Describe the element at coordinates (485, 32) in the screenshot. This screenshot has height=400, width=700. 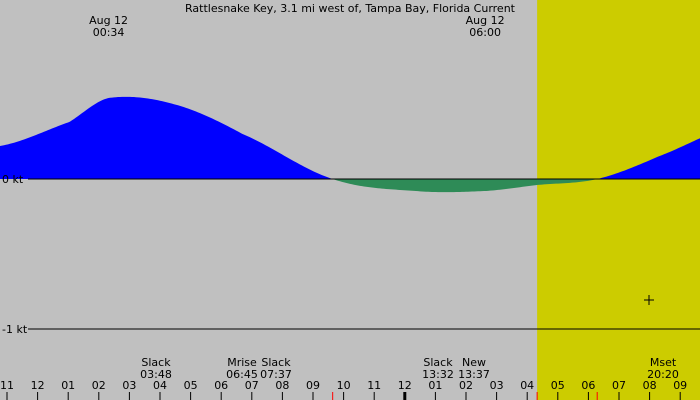
I see `top-time-label: 06:00` at that location.